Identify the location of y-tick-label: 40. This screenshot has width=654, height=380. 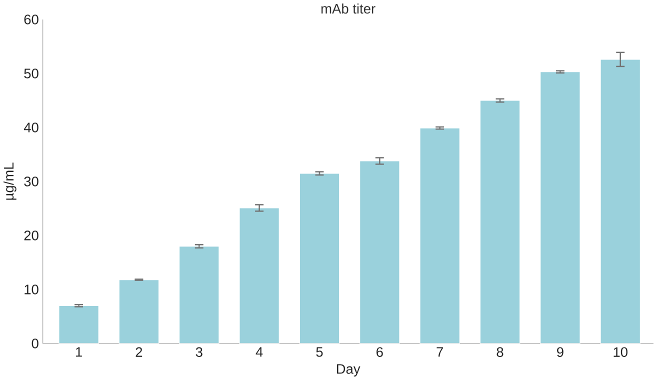
(31, 127).